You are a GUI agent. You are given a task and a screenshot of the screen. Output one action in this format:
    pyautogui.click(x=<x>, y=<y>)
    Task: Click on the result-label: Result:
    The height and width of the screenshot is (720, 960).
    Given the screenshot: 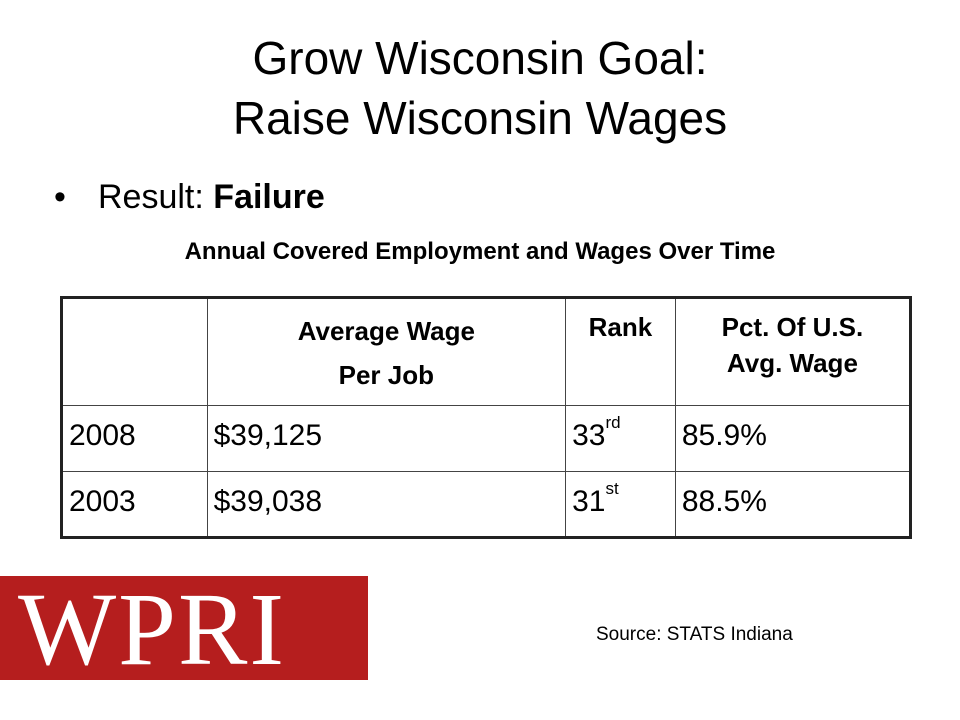 What is the action you would take?
    pyautogui.click(x=156, y=197)
    